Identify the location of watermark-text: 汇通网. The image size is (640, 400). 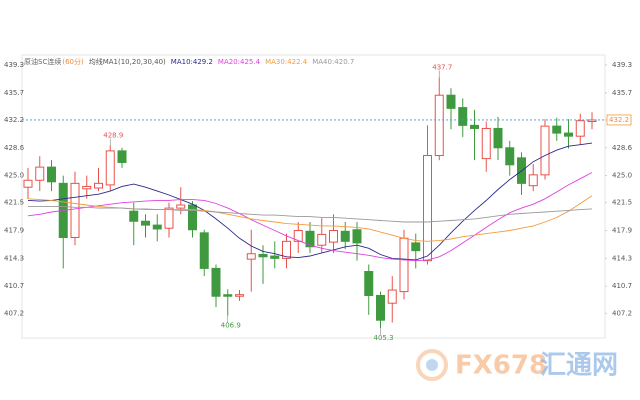
(579, 366).